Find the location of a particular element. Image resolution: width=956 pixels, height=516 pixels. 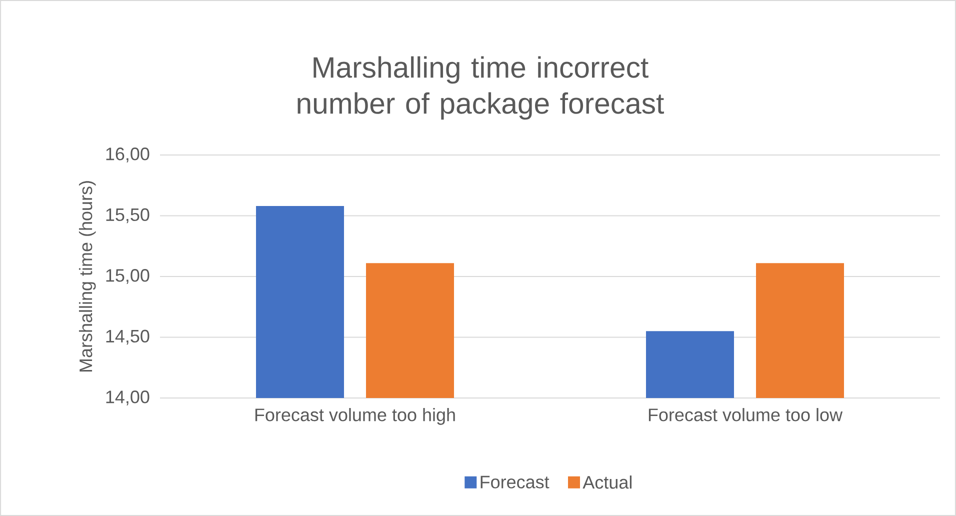

y-tick-label: 14,00 is located at coordinates (128, 398).